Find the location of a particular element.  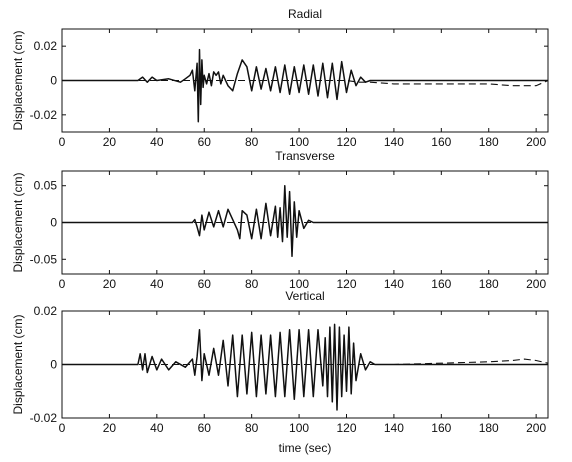

panel-title: Vertical is located at coordinates (304, 296).